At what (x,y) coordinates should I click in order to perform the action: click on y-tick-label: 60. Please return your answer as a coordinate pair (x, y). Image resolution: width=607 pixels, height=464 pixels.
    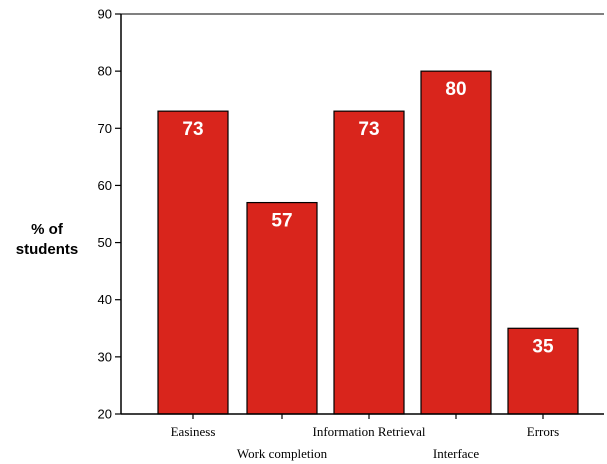
    Looking at the image, I should click on (105, 185).